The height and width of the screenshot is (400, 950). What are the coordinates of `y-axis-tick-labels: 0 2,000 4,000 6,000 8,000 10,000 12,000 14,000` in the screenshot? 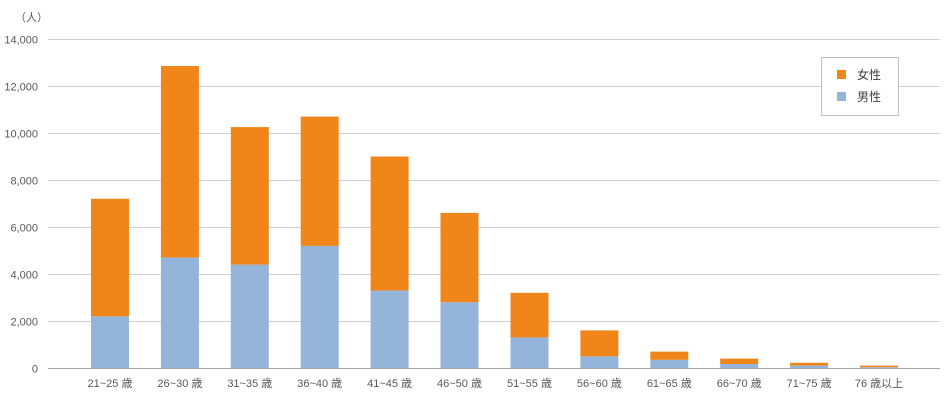 It's located at (21, 205).